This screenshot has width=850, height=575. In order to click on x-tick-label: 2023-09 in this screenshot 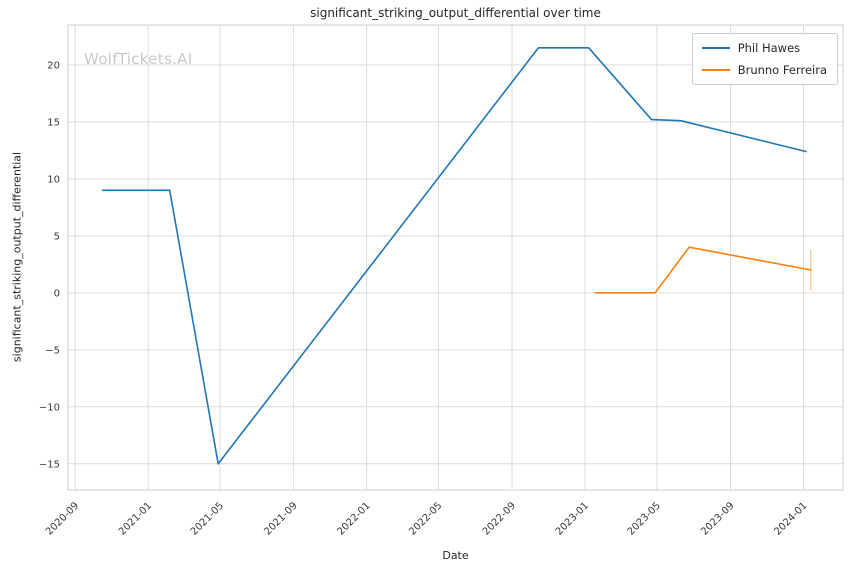, I will do `click(717, 518)`.